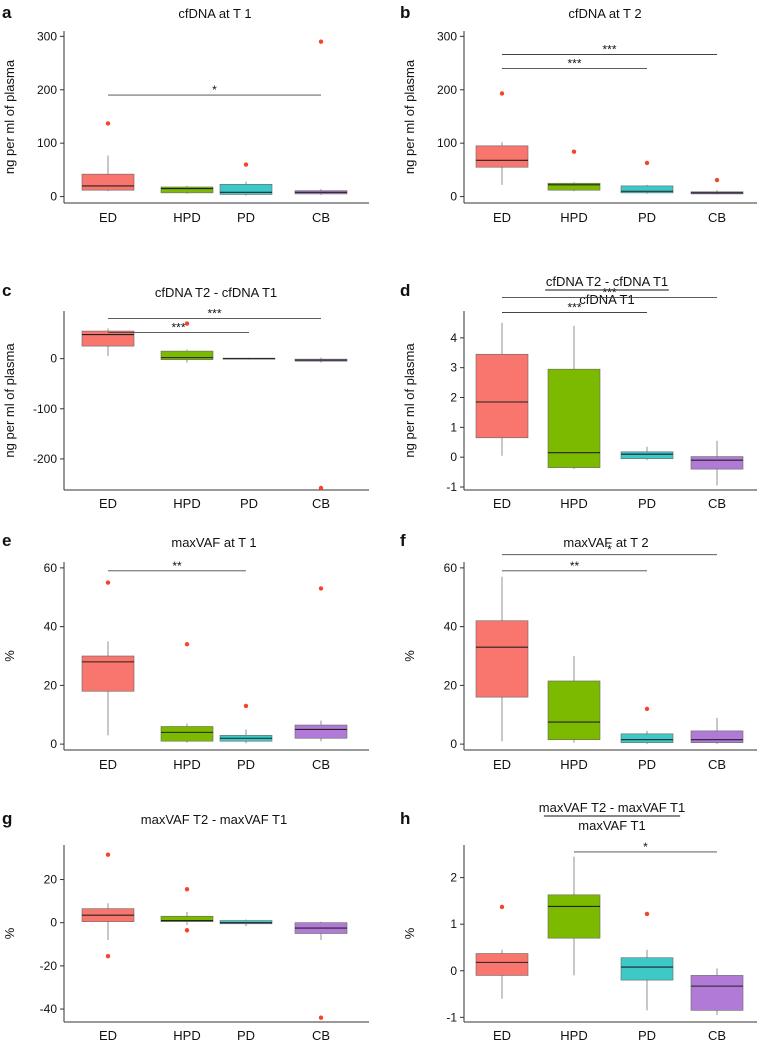 This screenshot has width=770, height=1042. Describe the element at coordinates (216, 292) in the screenshot. I see `chart-title: cfDNA T2 - cfDNA T1` at that location.